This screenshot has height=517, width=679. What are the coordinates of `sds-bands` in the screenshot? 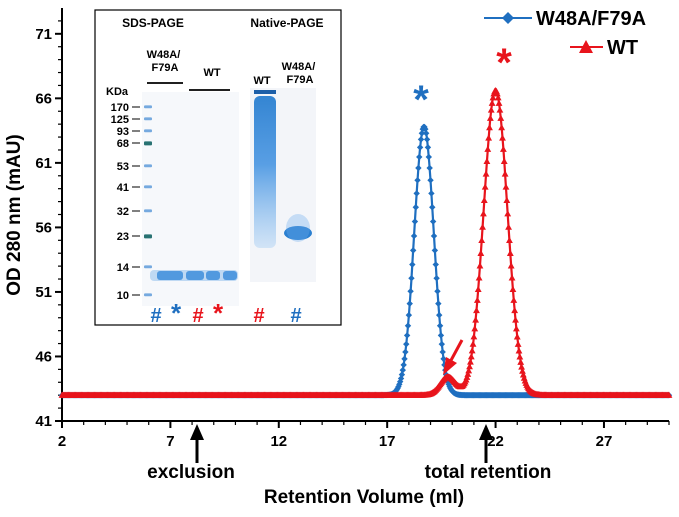 It's located at (194, 275).